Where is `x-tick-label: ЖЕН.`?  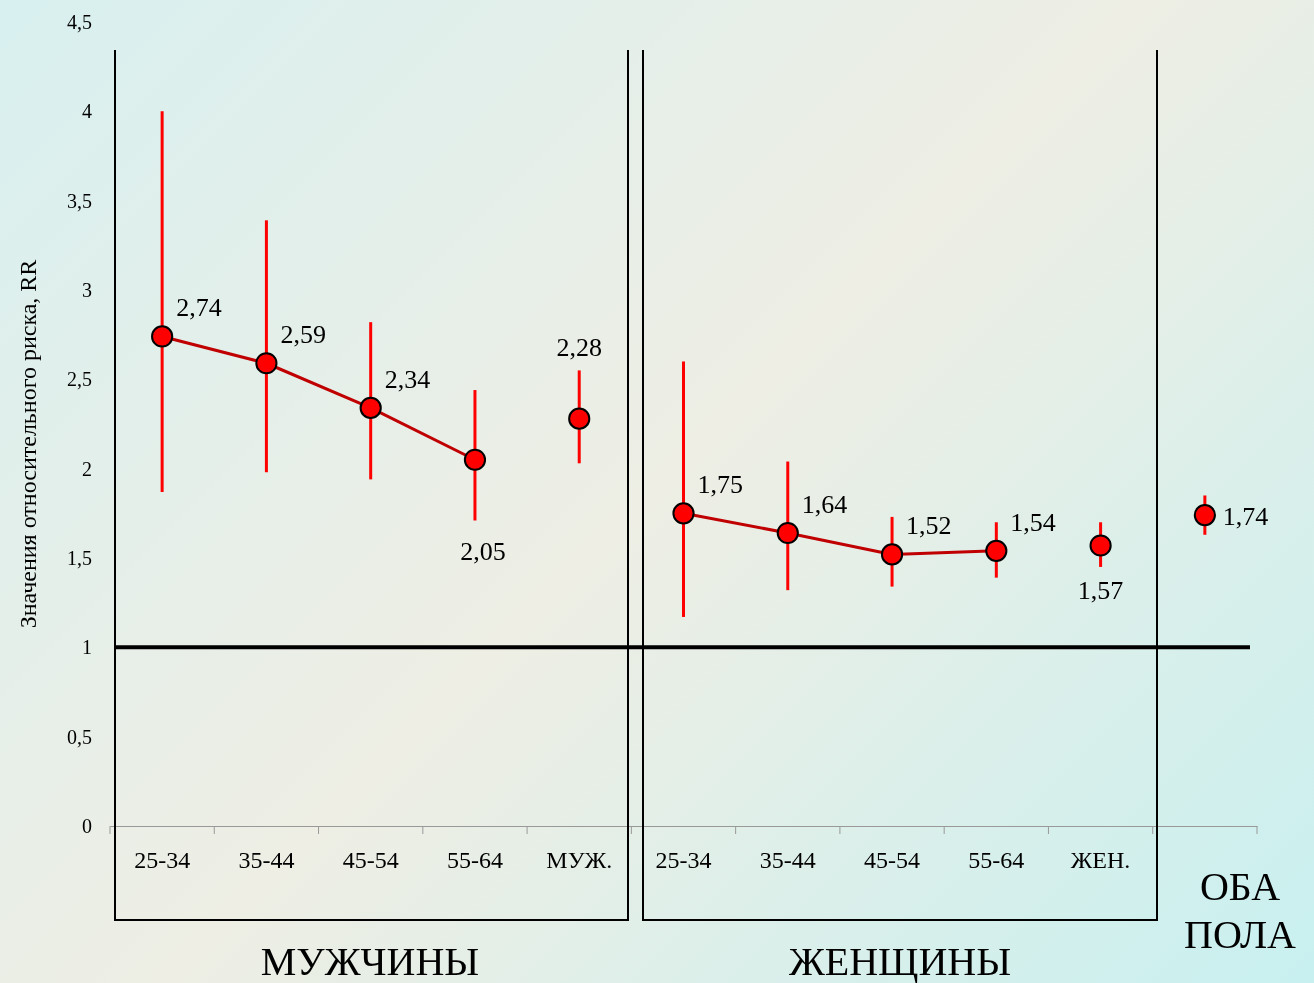 x-tick-label: ЖЕН. is located at coordinates (1100, 860).